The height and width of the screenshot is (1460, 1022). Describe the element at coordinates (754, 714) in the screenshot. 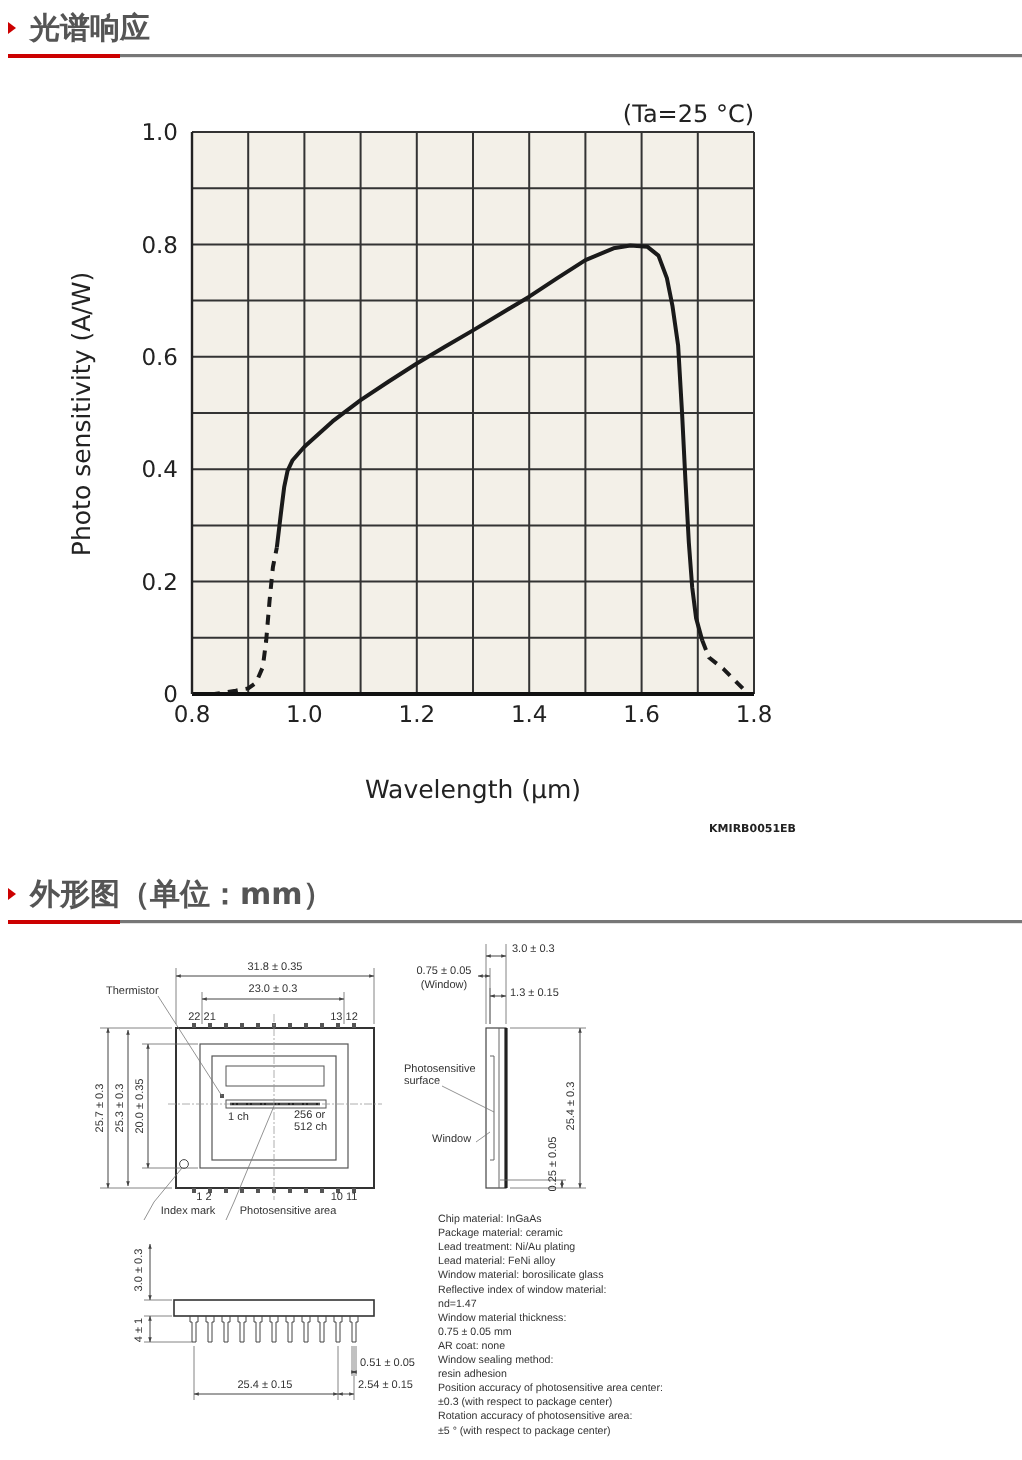

I see `x-tick-label: 1.8` at that location.